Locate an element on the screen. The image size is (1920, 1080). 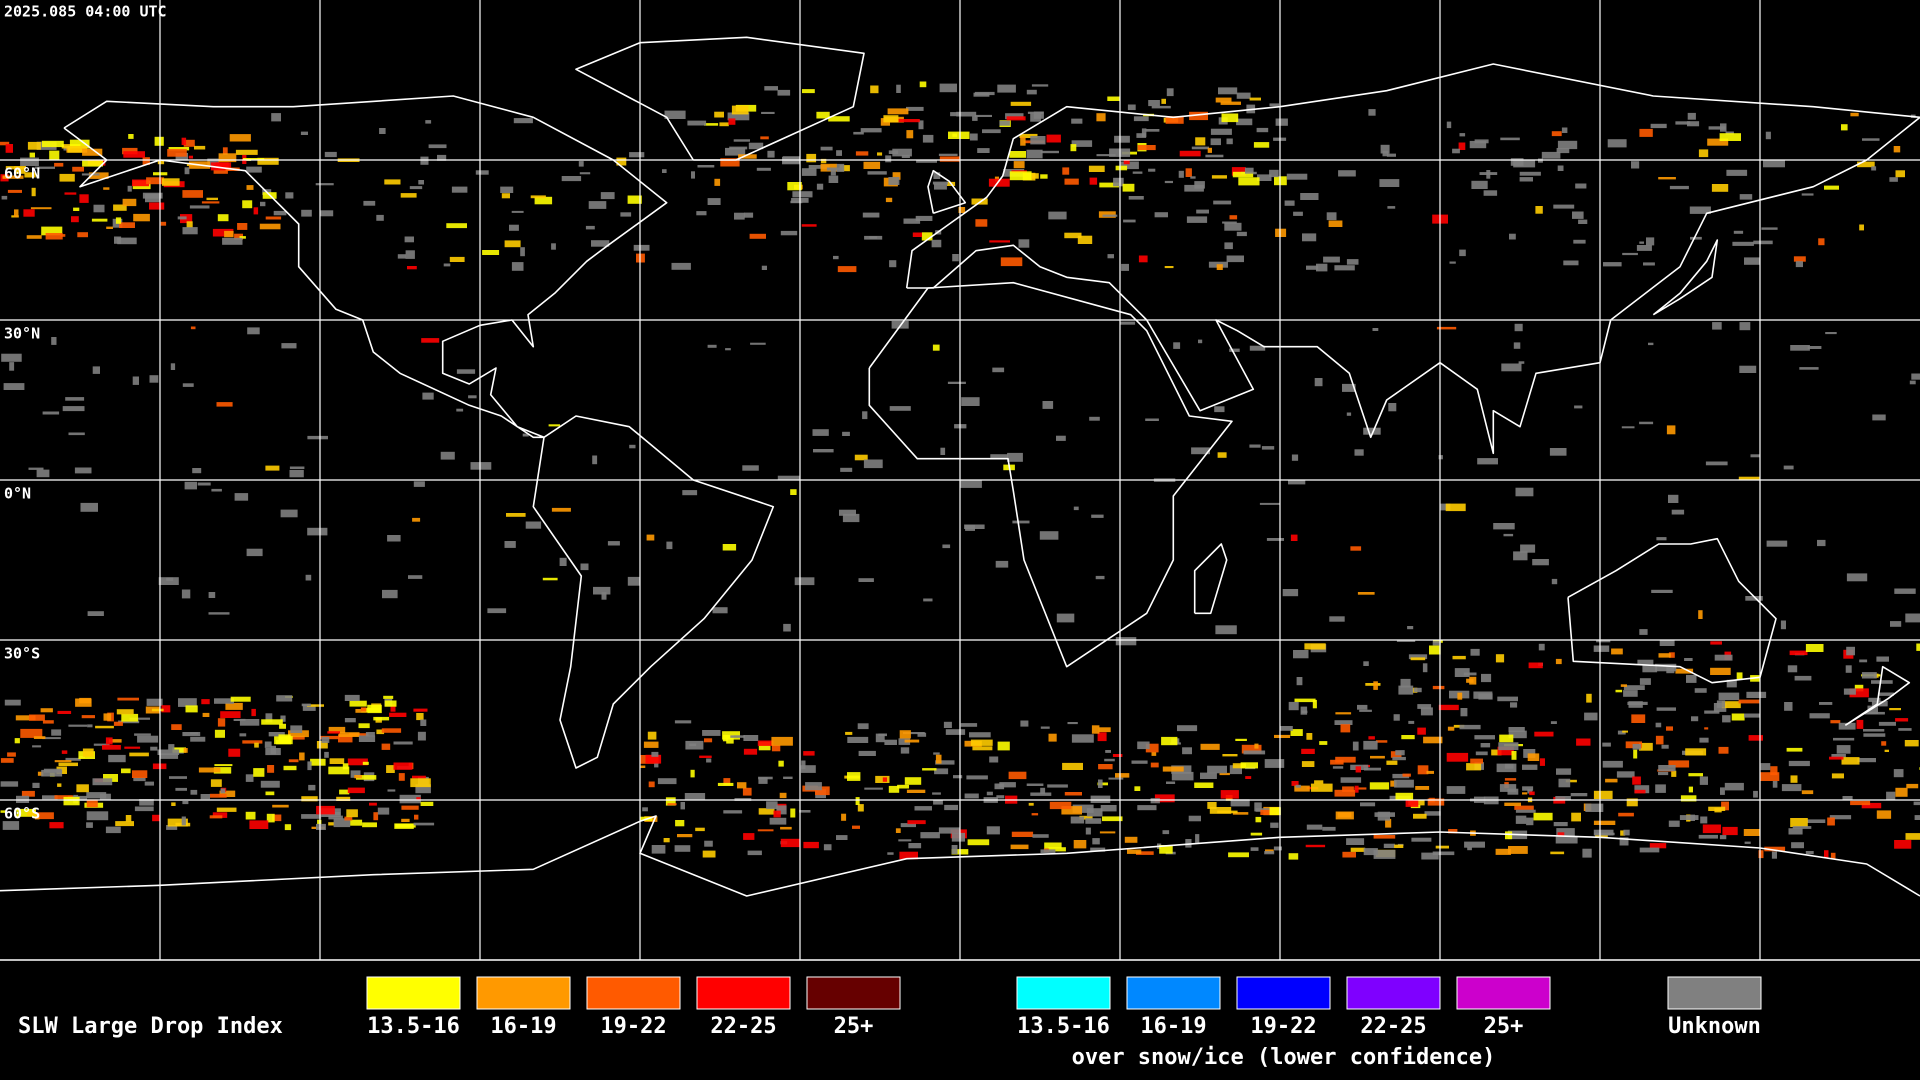
legend-label: 13.5-16 is located at coordinates (413, 1026).